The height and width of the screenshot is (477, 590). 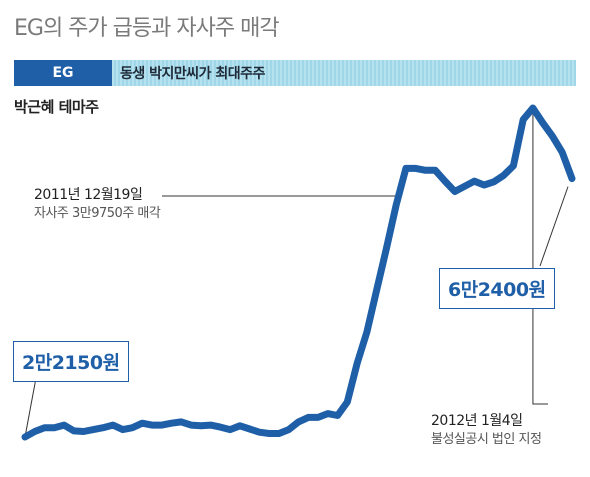 I want to click on start-price-leader, so click(x=30, y=407).